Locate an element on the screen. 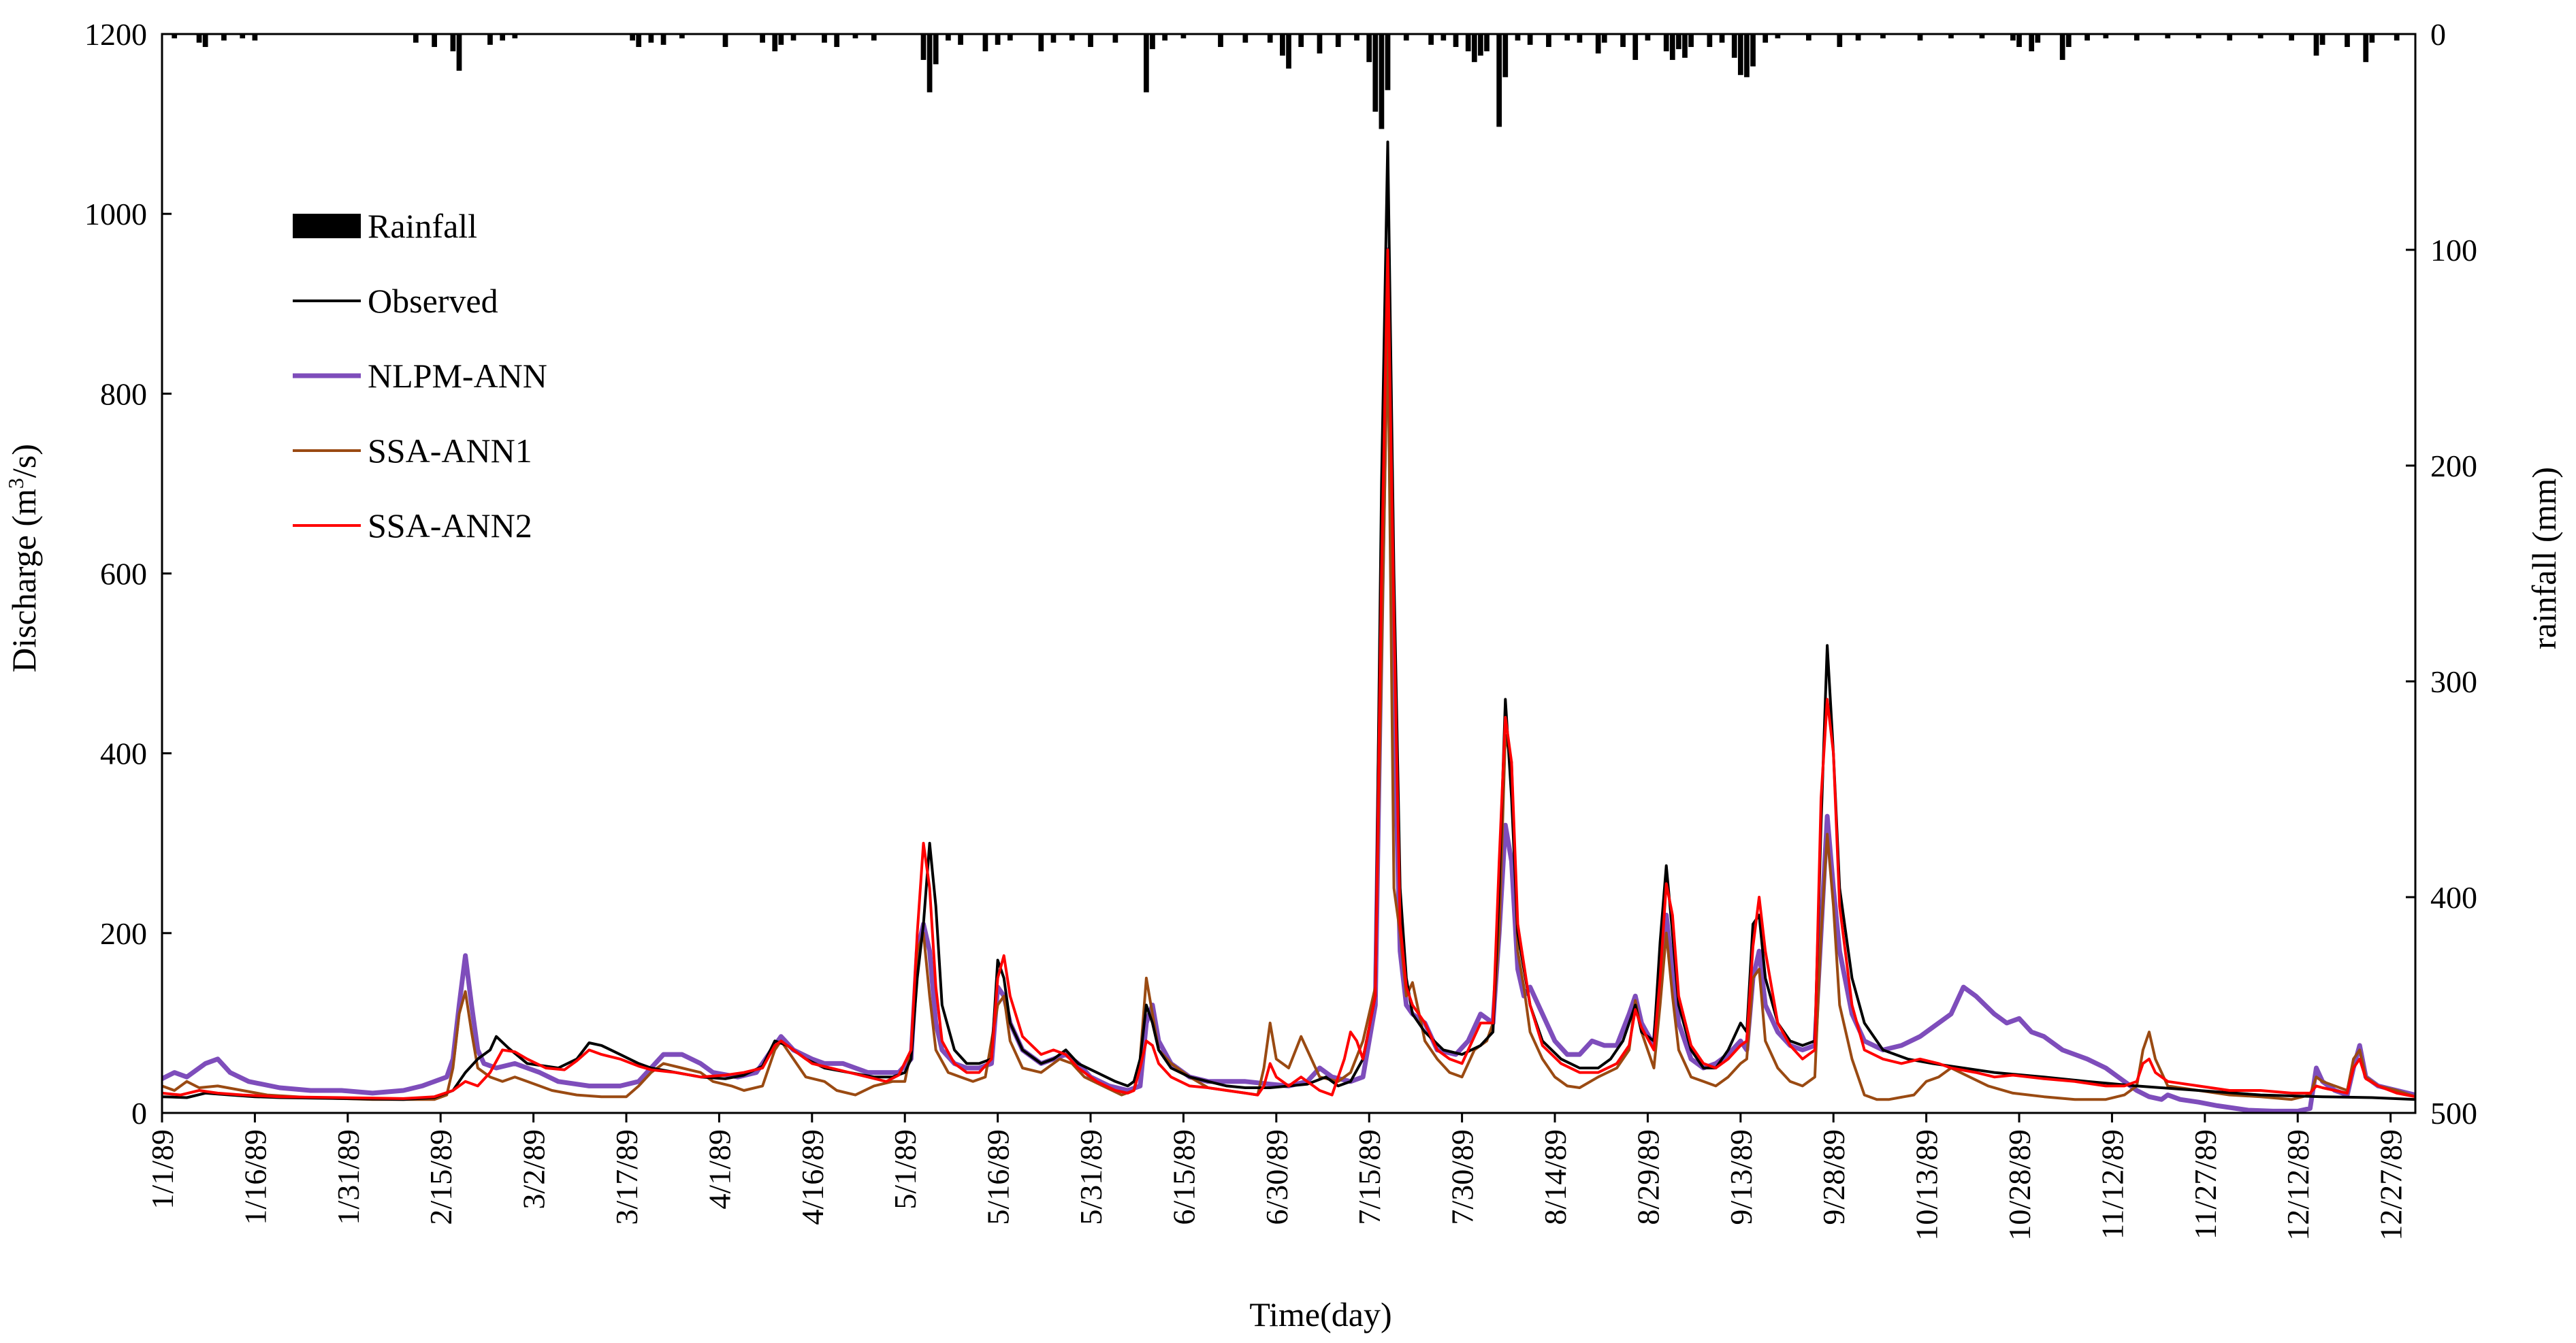 The width and height of the screenshot is (2576, 1343). x-tick-label: 8/29/89 is located at coordinates (1648, 1177).